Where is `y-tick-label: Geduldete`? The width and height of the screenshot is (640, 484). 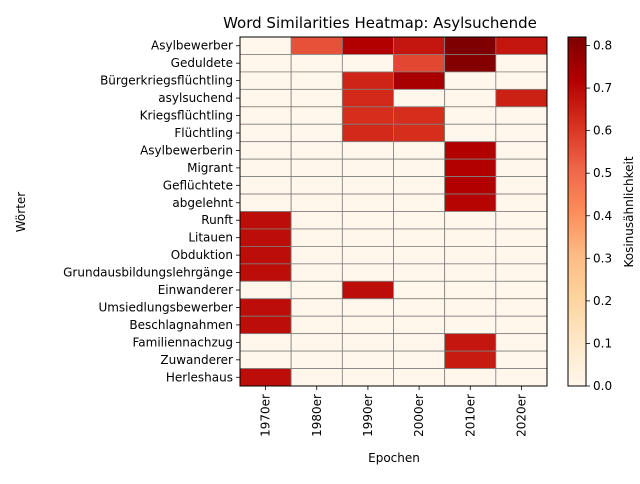 y-tick-label: Geduldete is located at coordinates (202, 63).